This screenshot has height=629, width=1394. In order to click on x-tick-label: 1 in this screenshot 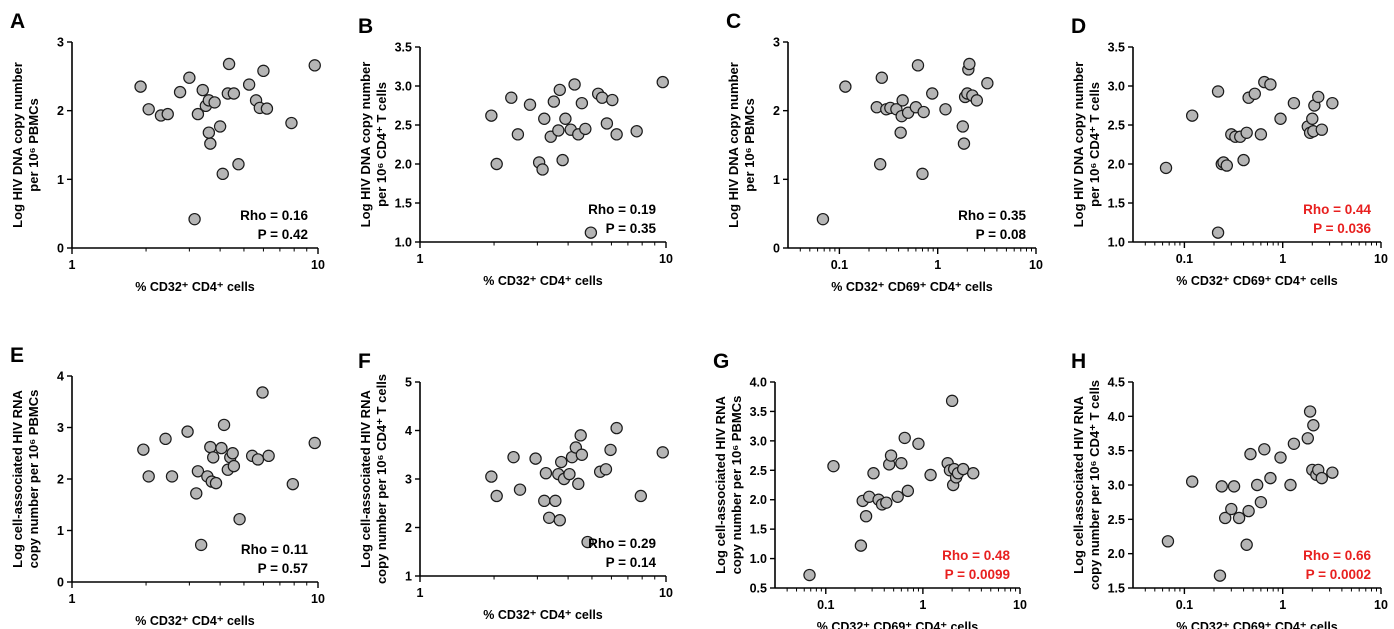, I will do `click(420, 593)`.